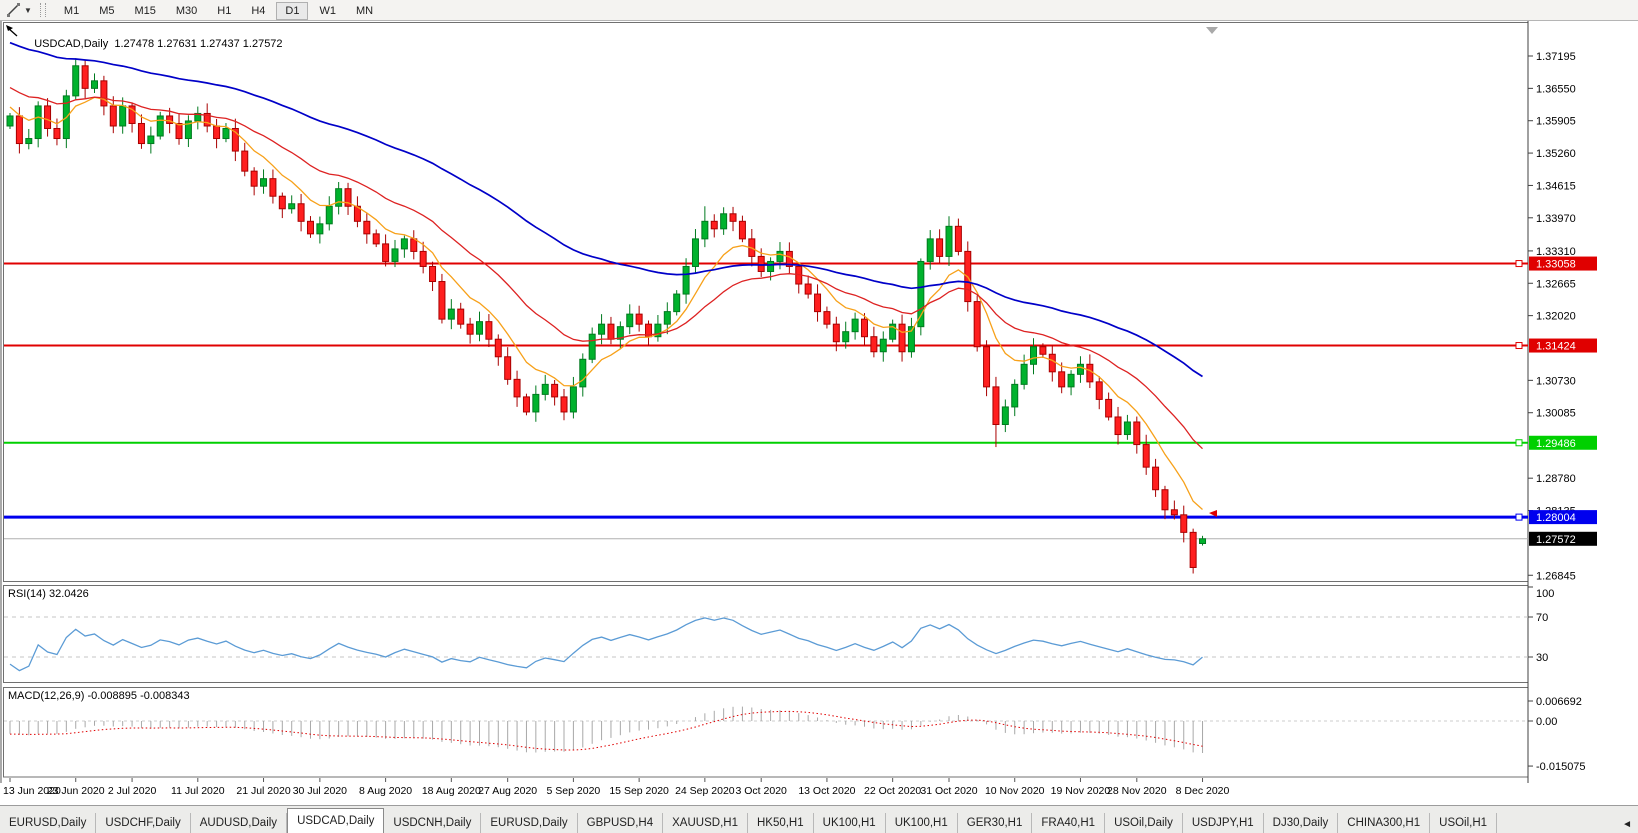  I want to click on chart-tab-usoil-h1: USOil,H1, so click(1464, 823).